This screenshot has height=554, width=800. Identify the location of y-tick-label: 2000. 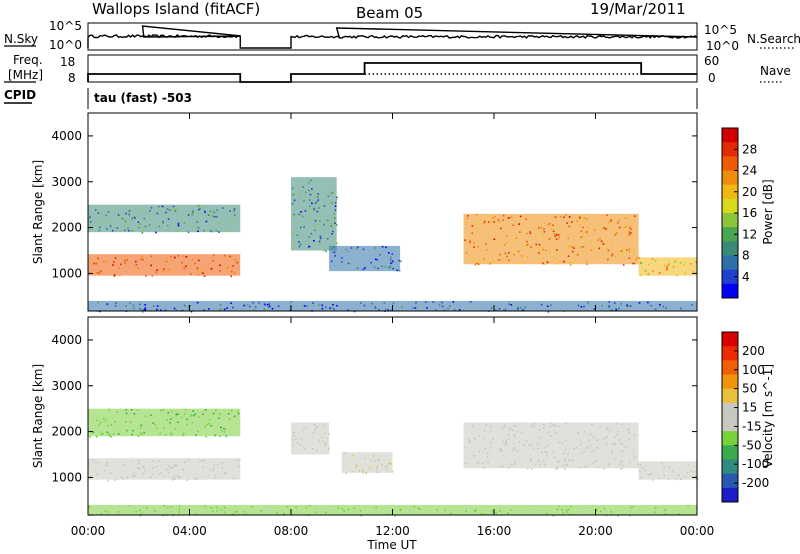
(66, 228).